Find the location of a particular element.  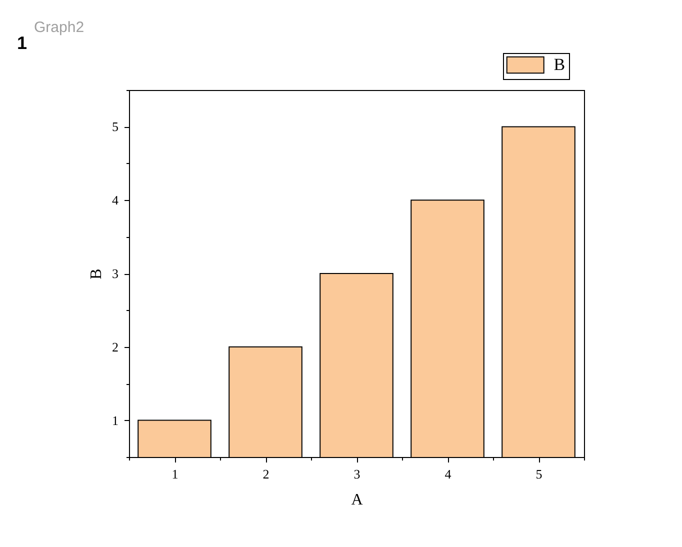

x-tick-label: 4 is located at coordinates (448, 474).